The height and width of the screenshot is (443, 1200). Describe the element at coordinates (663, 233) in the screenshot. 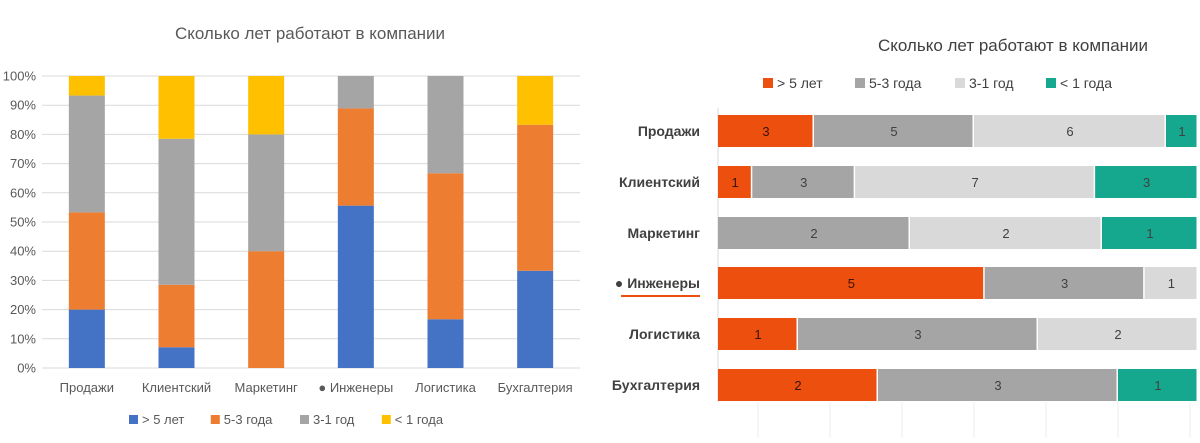

I see `y-category-label: Маркетинг` at that location.